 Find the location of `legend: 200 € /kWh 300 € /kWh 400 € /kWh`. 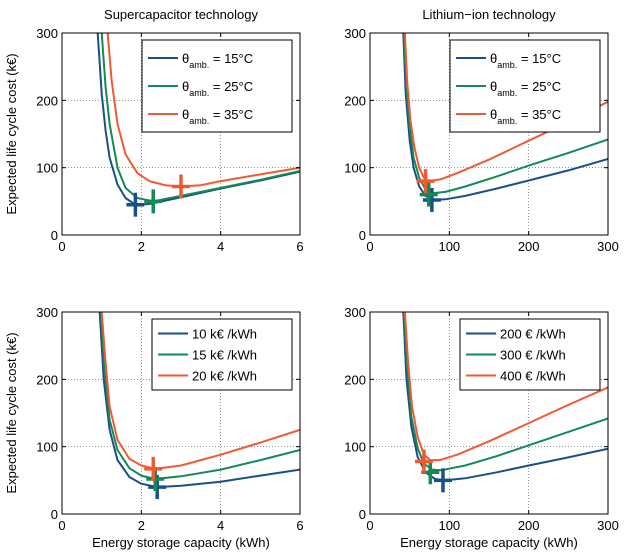

legend: 200 € /kWh 300 € /kWh 400 € /kWh is located at coordinates (530, 354).